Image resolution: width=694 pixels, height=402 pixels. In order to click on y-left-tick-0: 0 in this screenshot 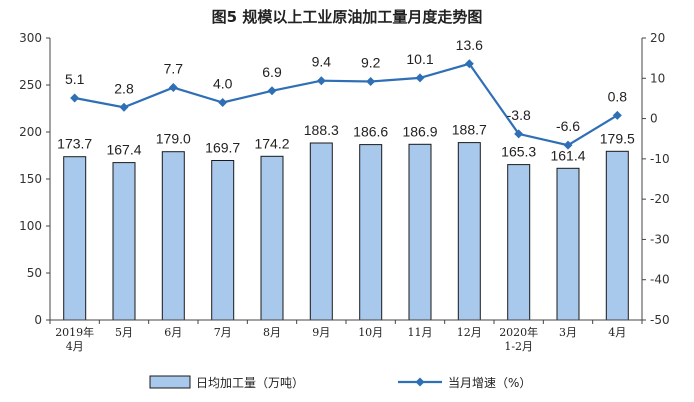, I will do `click(38, 320)`.